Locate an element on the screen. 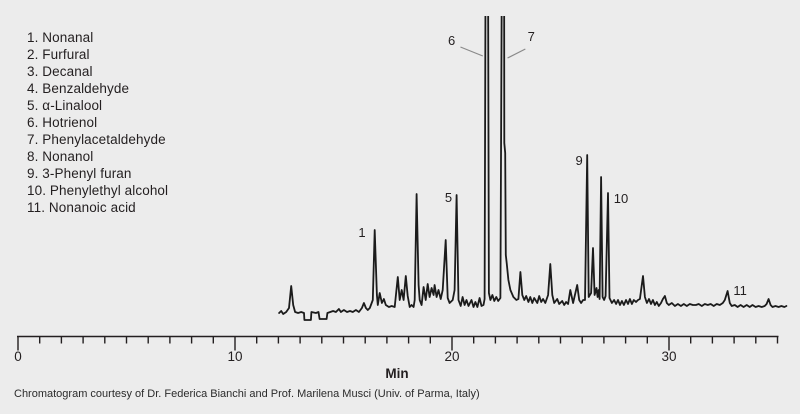 This screenshot has width=800, height=414. peak-label: 7 is located at coordinates (531, 36).